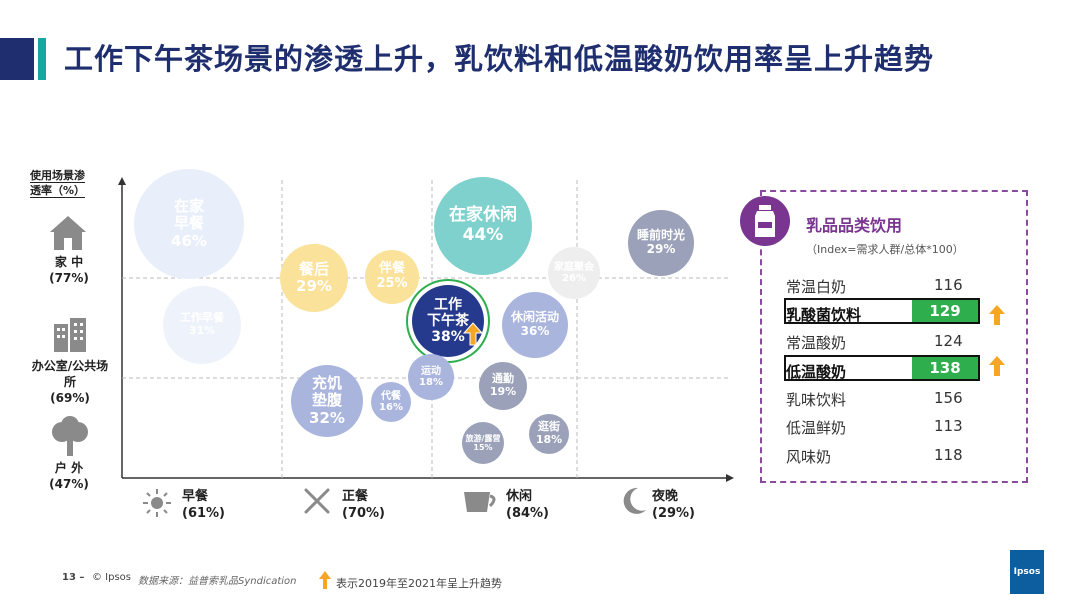  I want to click on y-axis-label: 使用场景渗 透率（%）, so click(58, 183).